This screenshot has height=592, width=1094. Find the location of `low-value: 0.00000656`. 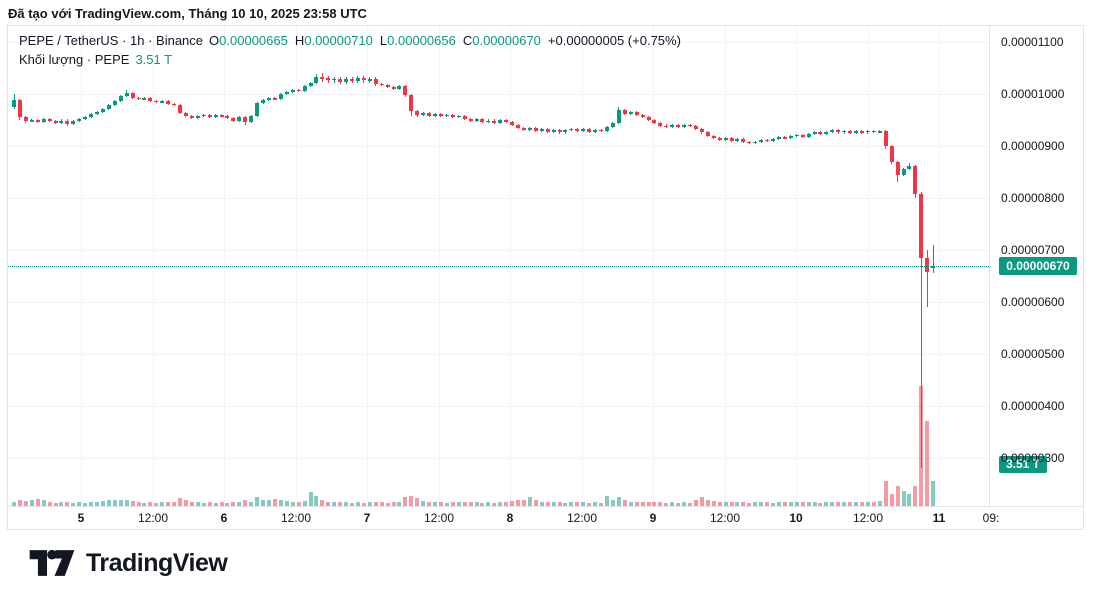

low-value: 0.00000656 is located at coordinates (421, 40).